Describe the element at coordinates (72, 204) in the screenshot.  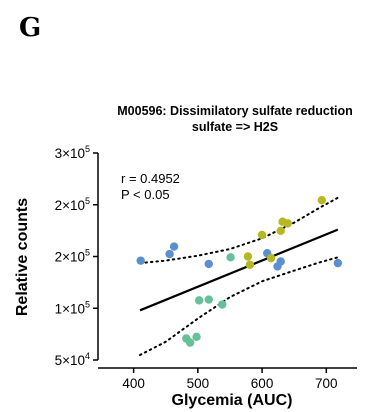
I see `y-tick-label-3: 2×10⁵` at that location.